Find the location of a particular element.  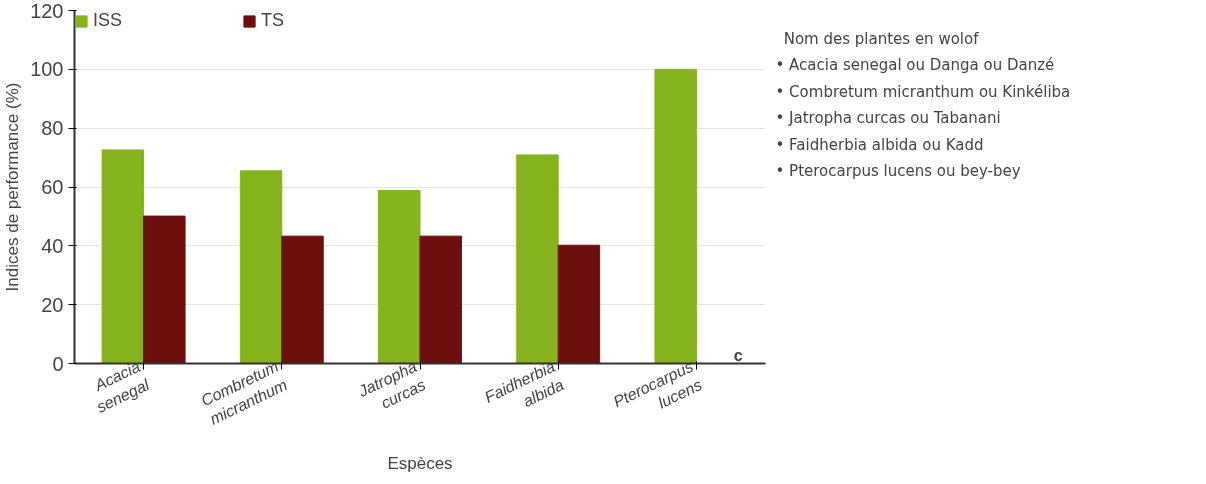

y-tick-label: 0 is located at coordinates (58, 363).